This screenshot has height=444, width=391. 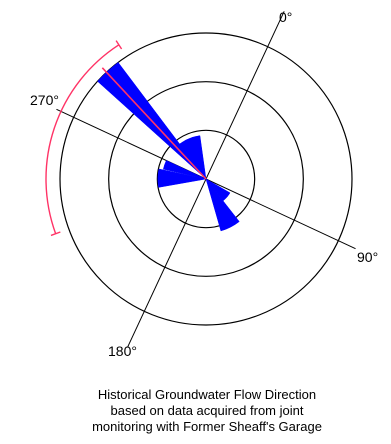 What do you see at coordinates (122, 351) in the screenshot?
I see `label-180-deg: 180°` at bounding box center [122, 351].